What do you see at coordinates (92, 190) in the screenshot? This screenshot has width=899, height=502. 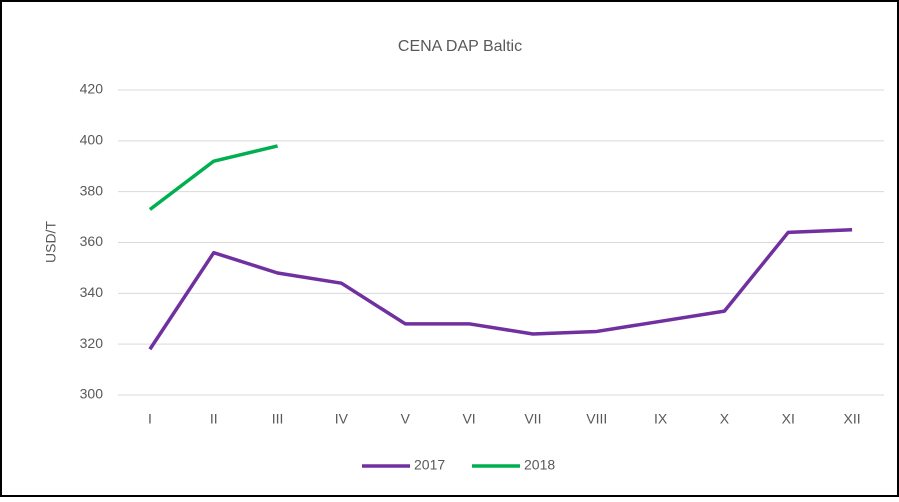 I see `y-tick-label: 380` at bounding box center [92, 190].